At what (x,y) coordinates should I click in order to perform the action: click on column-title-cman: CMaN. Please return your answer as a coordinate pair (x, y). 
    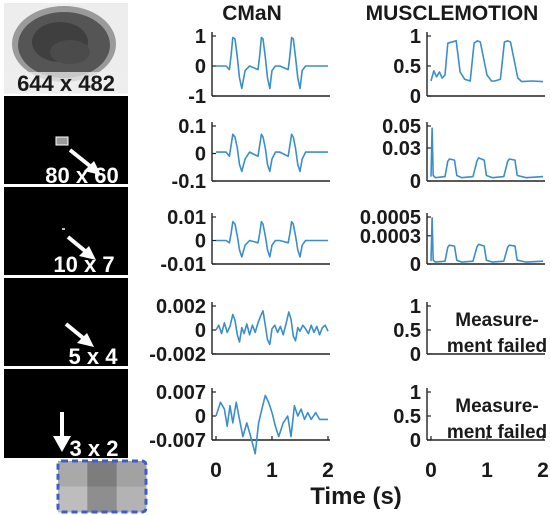
    Looking at the image, I should click on (252, 13).